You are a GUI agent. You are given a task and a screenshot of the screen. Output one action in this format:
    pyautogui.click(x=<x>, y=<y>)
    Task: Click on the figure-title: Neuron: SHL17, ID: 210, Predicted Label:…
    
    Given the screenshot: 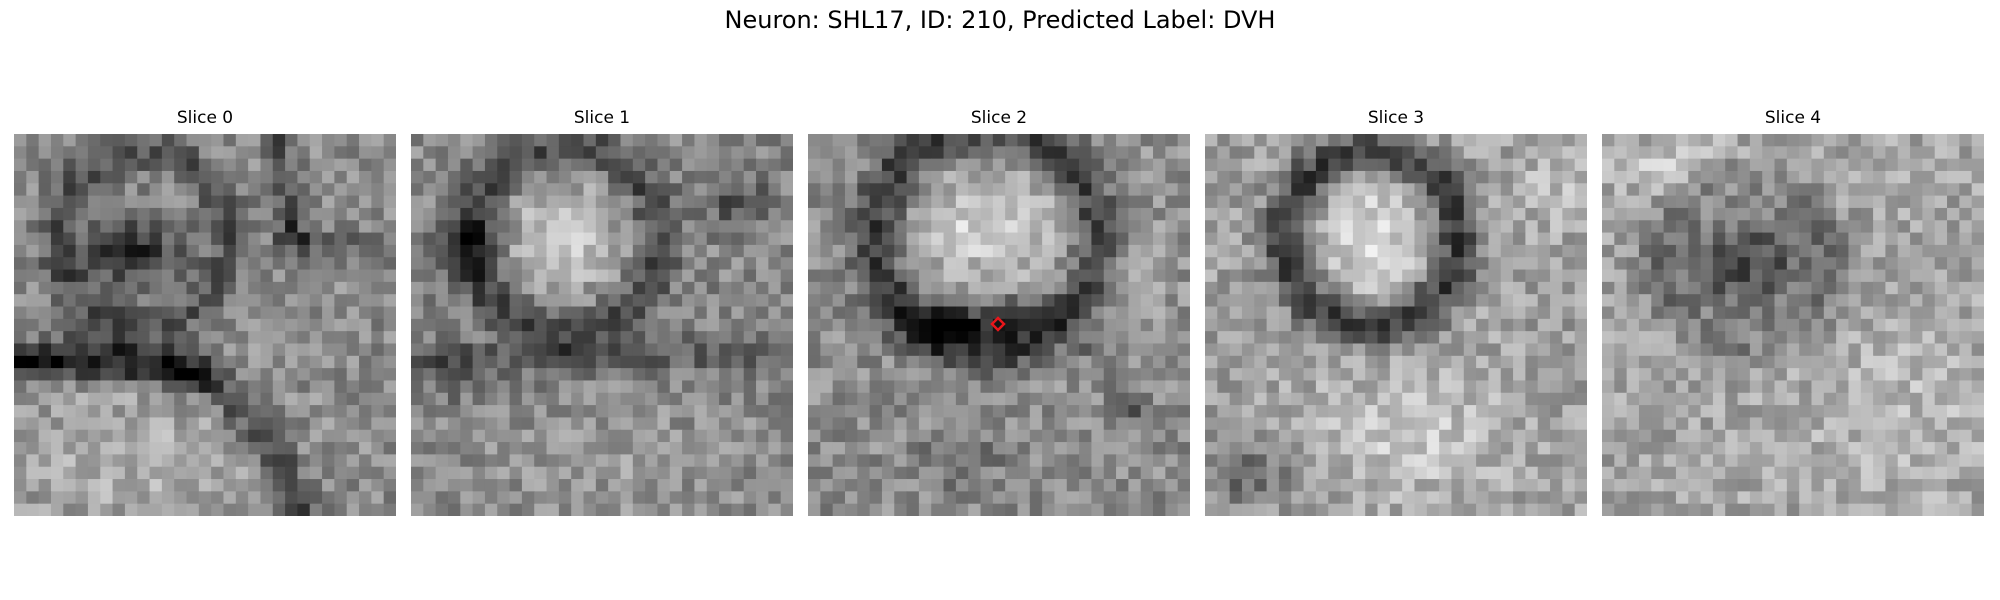 What is the action you would take?
    pyautogui.click(x=1000, y=20)
    